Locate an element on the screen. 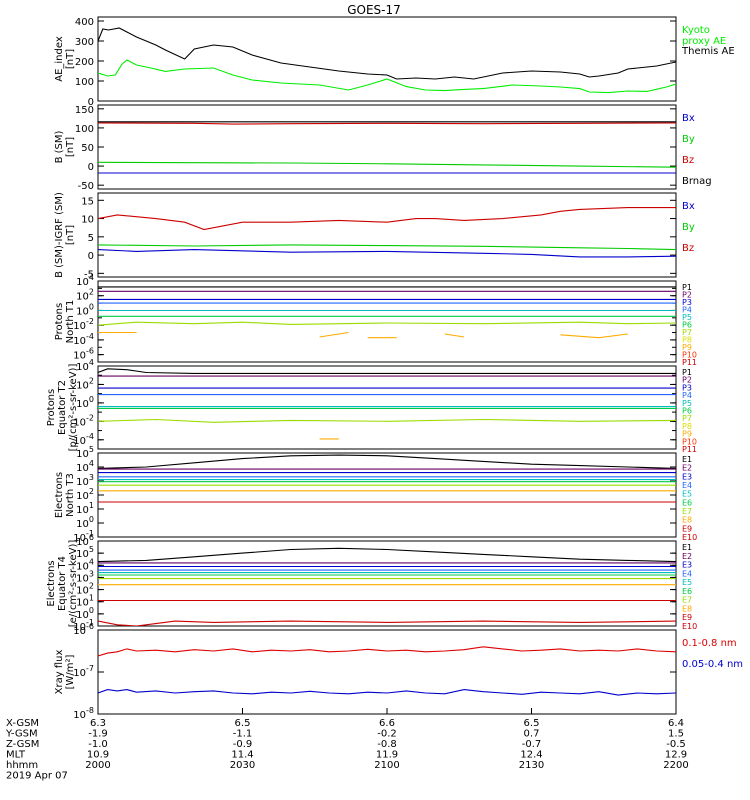 Image resolution: width=750 pixels, height=800 pixels. x-tick-value: -0.5 is located at coordinates (676, 744).